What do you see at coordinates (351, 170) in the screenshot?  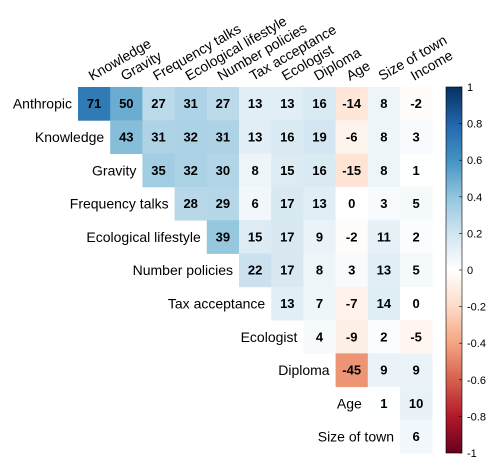 I see `cell-value: -15` at bounding box center [351, 170].